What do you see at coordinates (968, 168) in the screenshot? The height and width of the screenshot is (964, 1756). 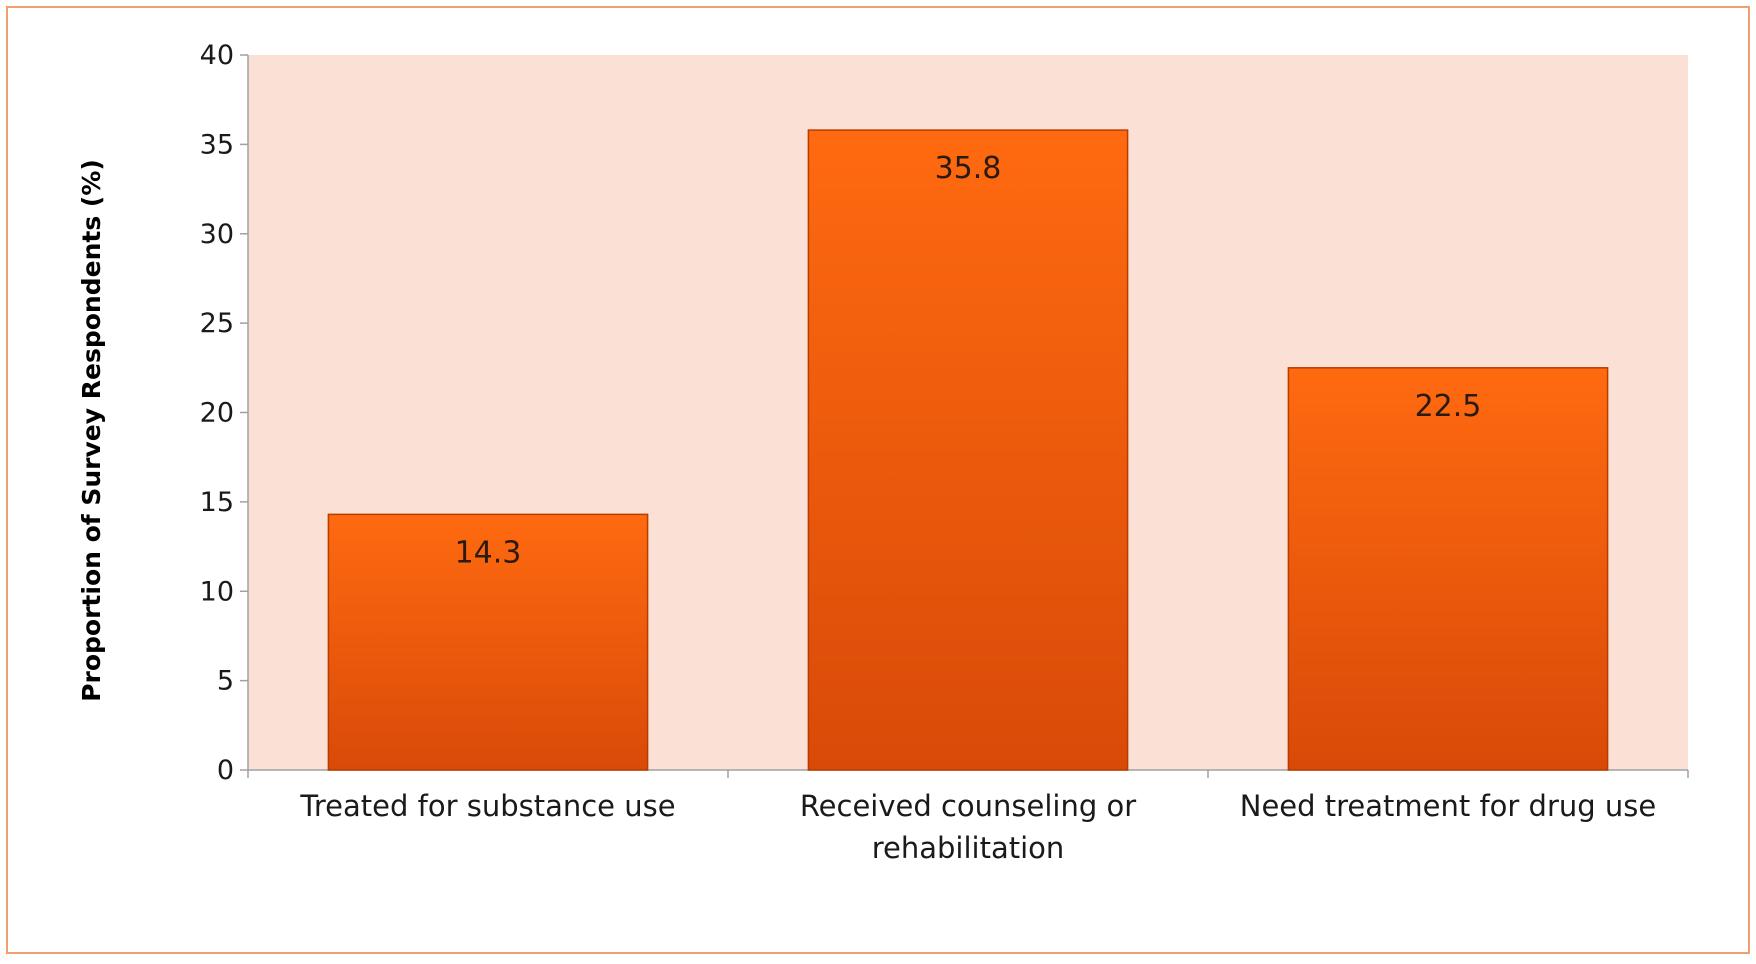 I see `bar-value-label: 35.8` at bounding box center [968, 168].